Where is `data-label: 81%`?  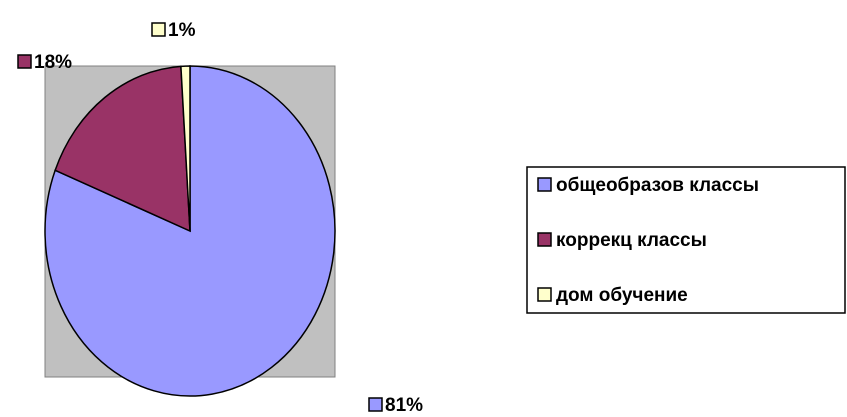
data-label: 81% is located at coordinates (404, 405).